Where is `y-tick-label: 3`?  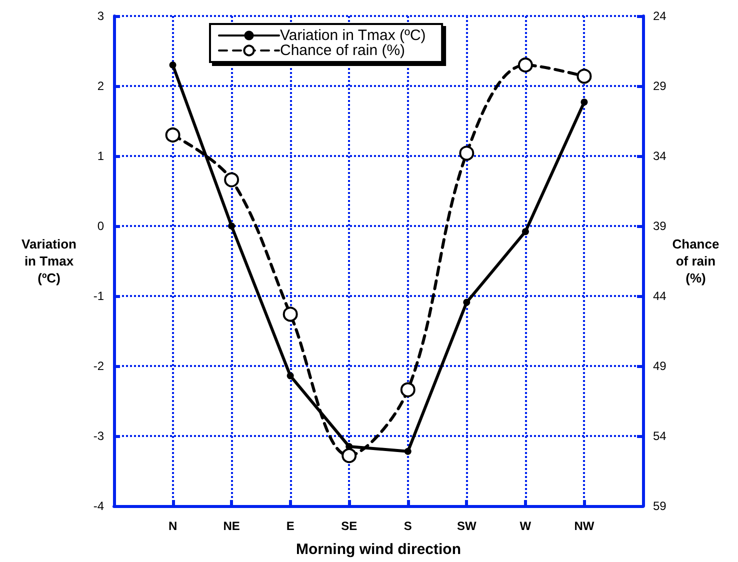
y-tick-label: 3 is located at coordinates (100, 16).